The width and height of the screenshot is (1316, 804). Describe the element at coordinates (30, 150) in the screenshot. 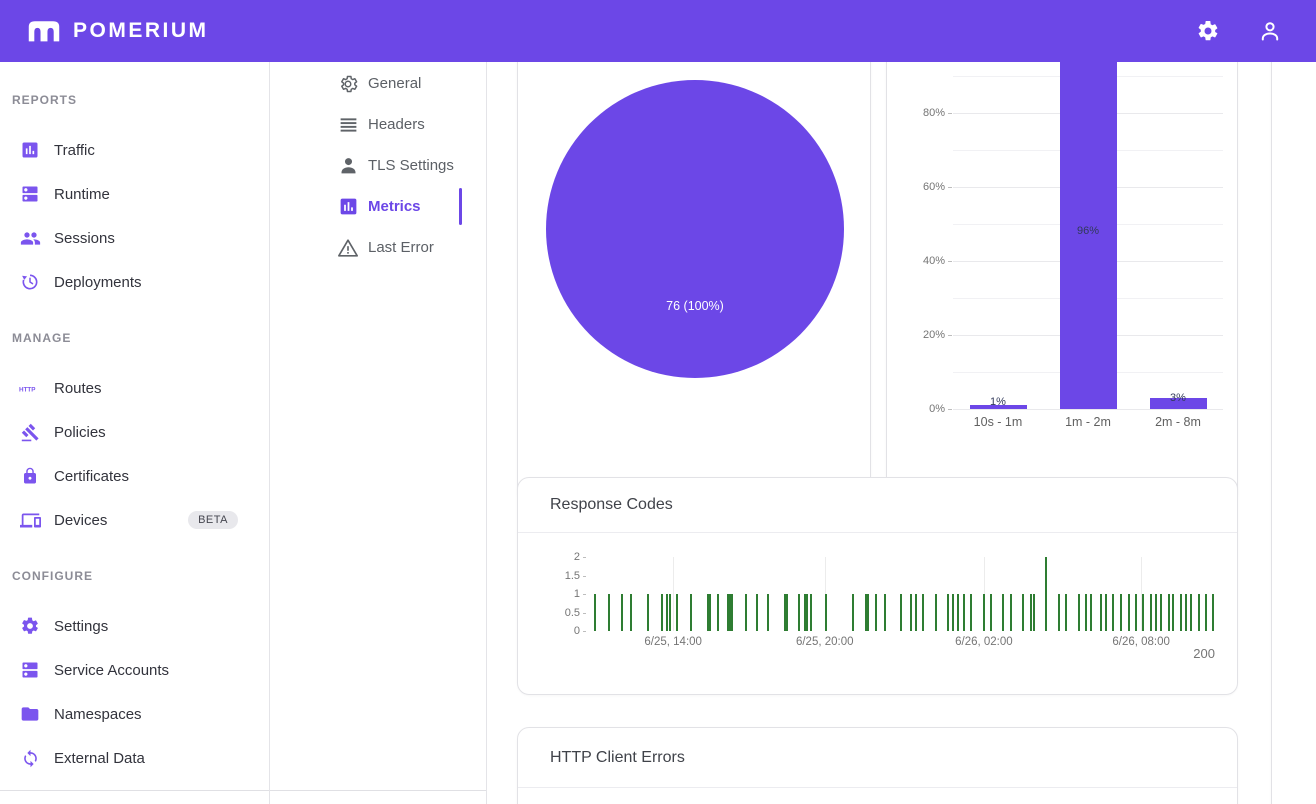

I see `bar-chart-icon` at that location.